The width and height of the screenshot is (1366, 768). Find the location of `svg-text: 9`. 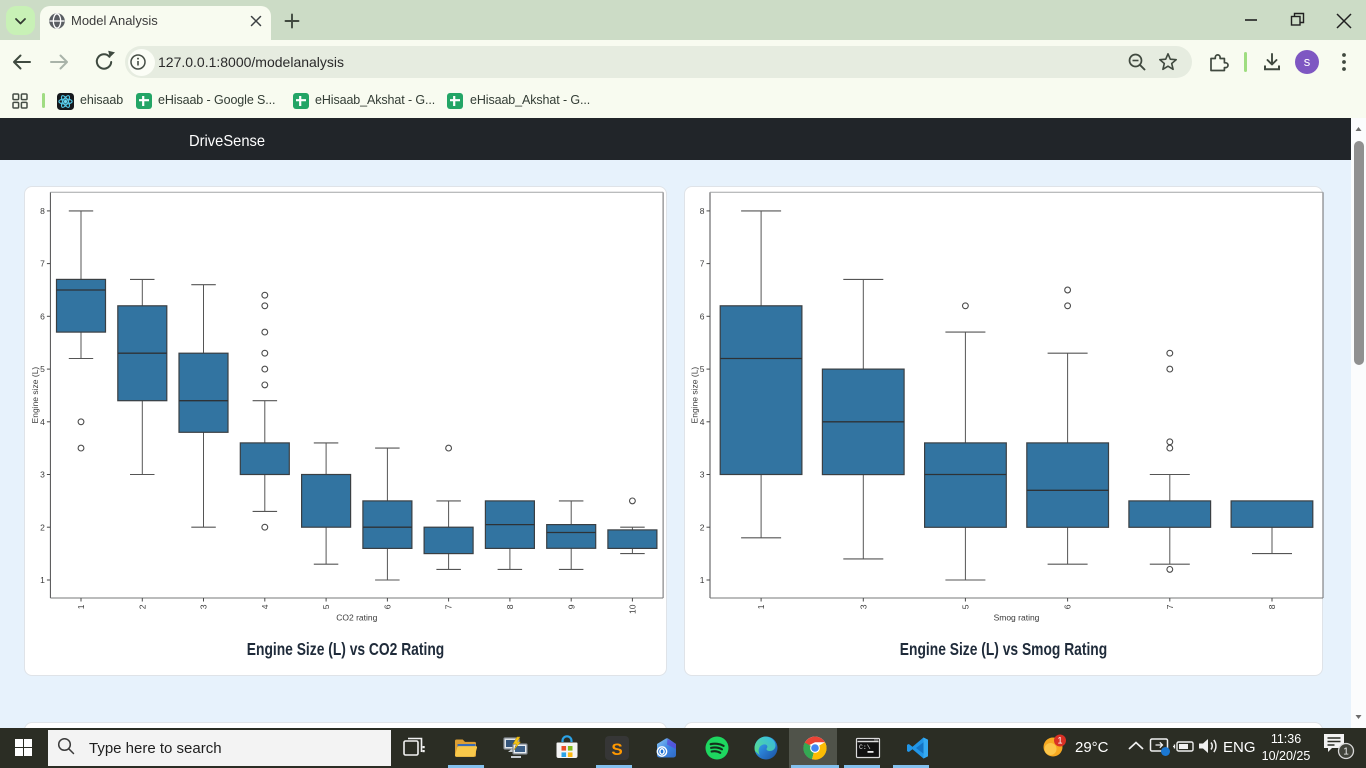

svg-text: 9 is located at coordinates (571, 606).